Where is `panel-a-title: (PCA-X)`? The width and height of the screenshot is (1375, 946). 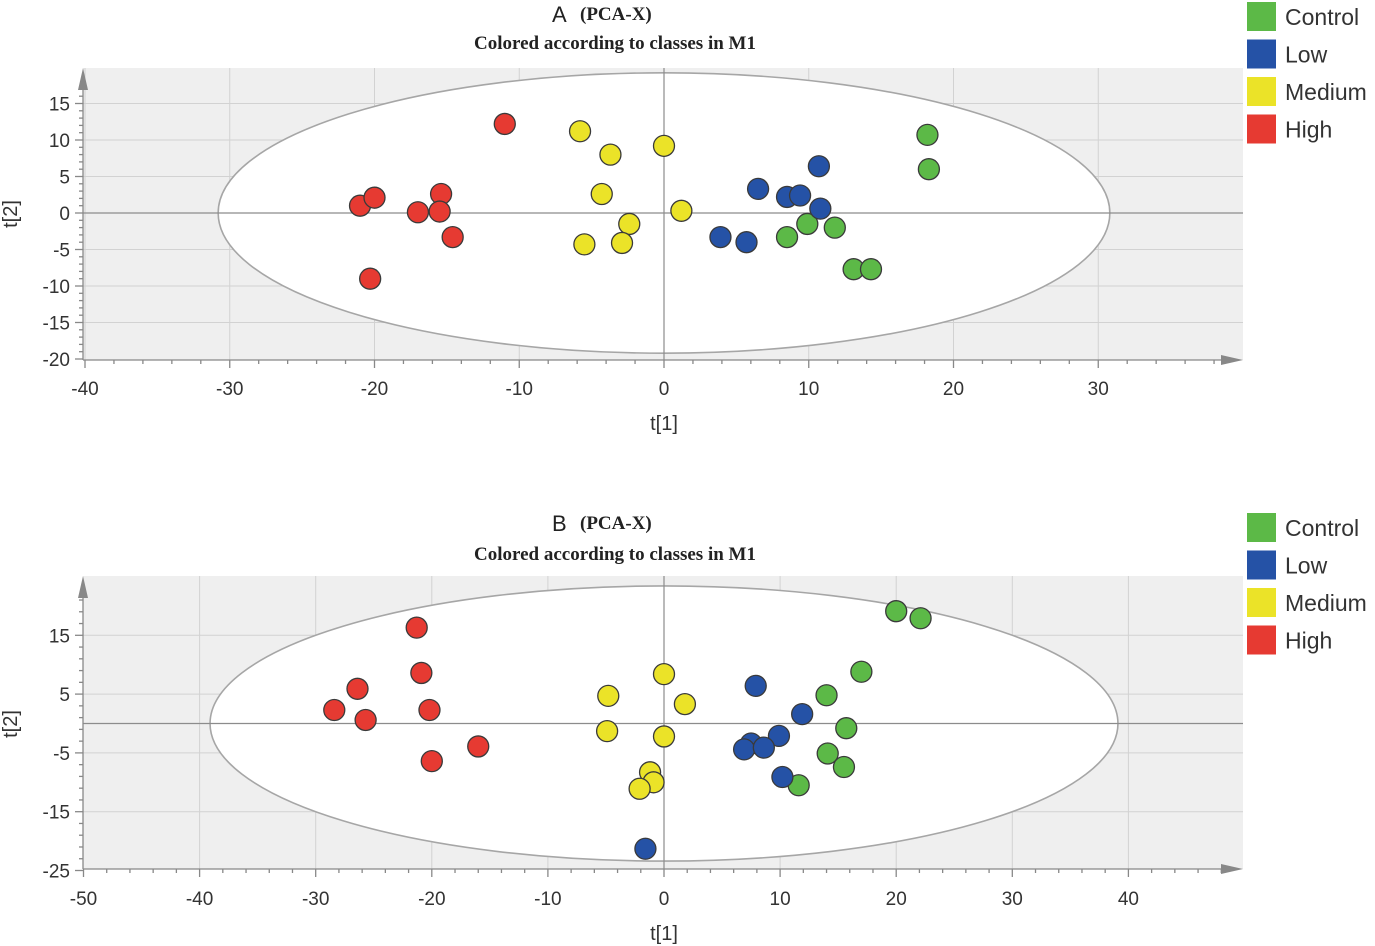 panel-a-title: (PCA-X) is located at coordinates (616, 14).